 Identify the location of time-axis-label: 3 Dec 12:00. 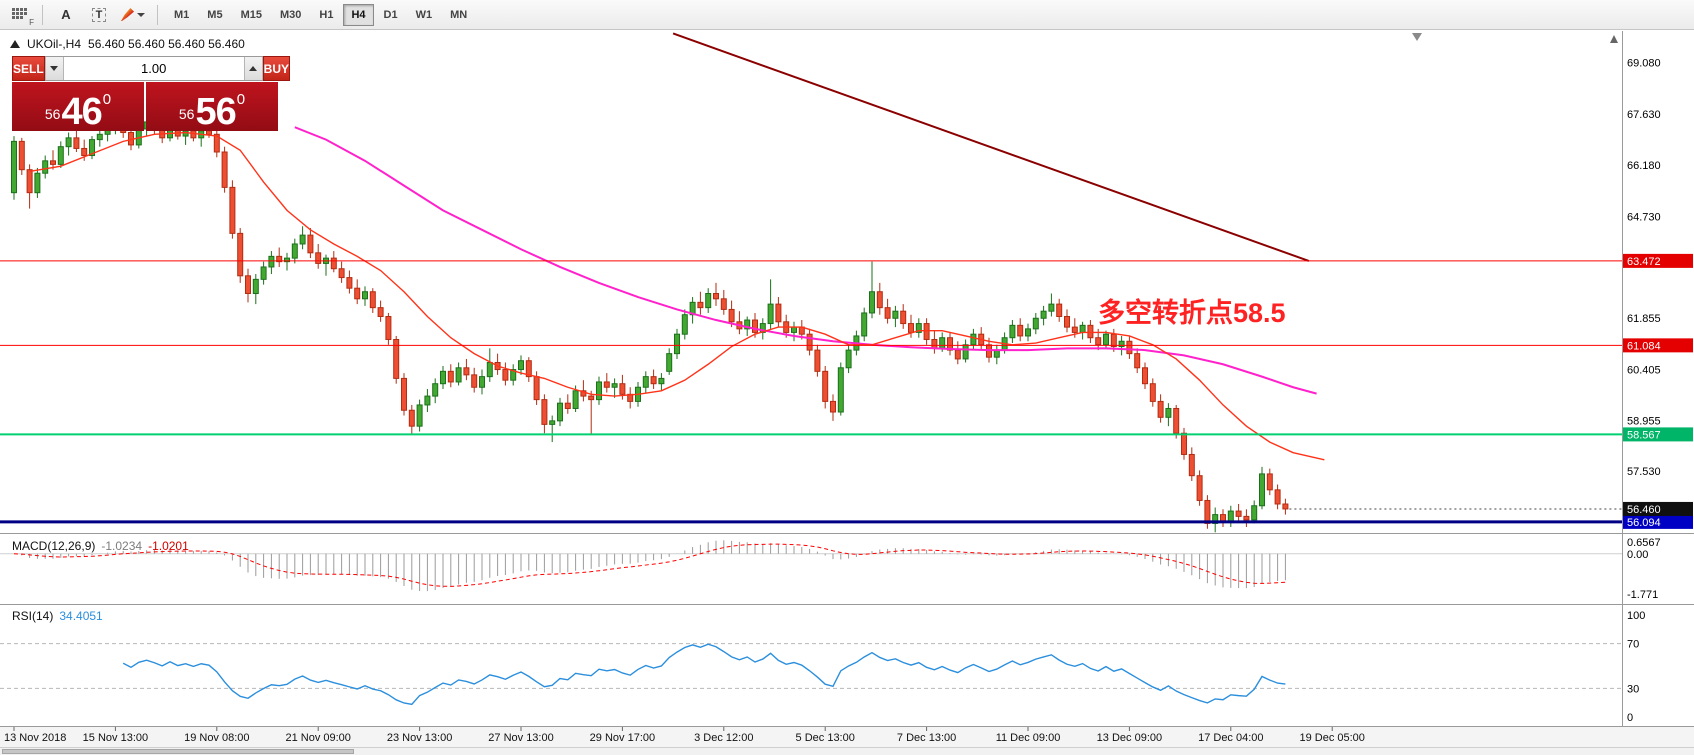
(723, 738).